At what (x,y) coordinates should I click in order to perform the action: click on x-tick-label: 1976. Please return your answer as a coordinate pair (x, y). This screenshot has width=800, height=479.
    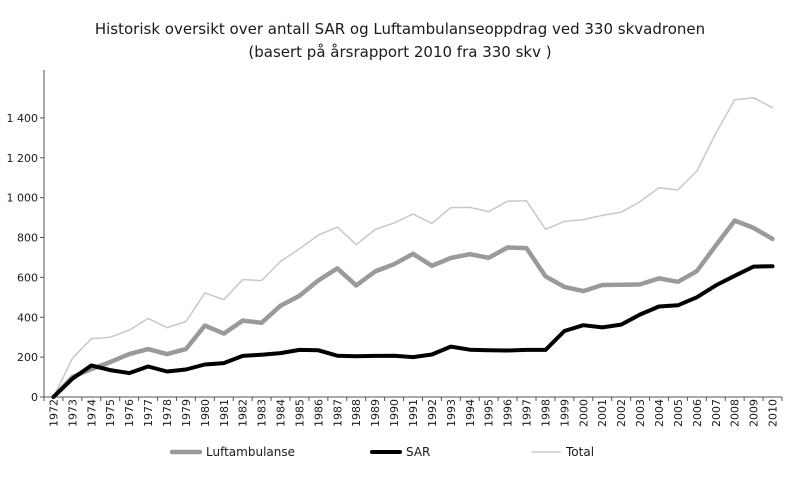
    Looking at the image, I should click on (129, 413).